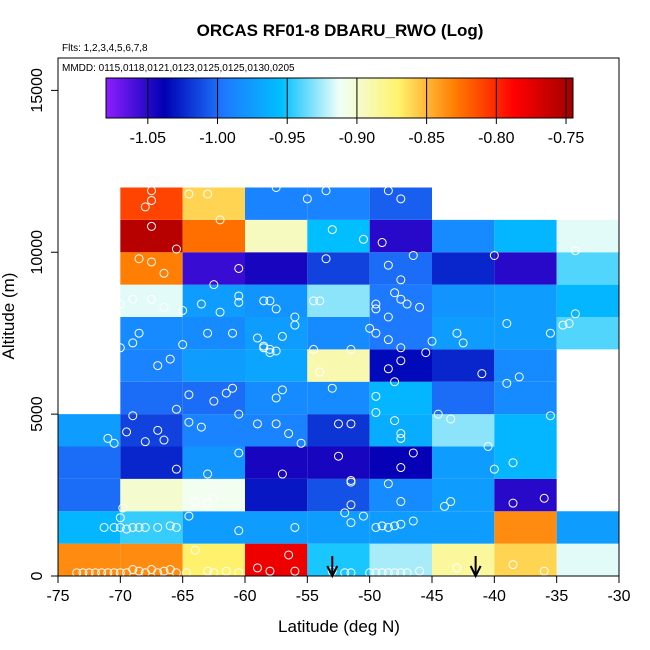 The height and width of the screenshot is (650, 650). I want to click on colorbar: -1.05 -1.00 -0.95 -0.90 -0.85 -0.80 -0.75, so click(345, 112).